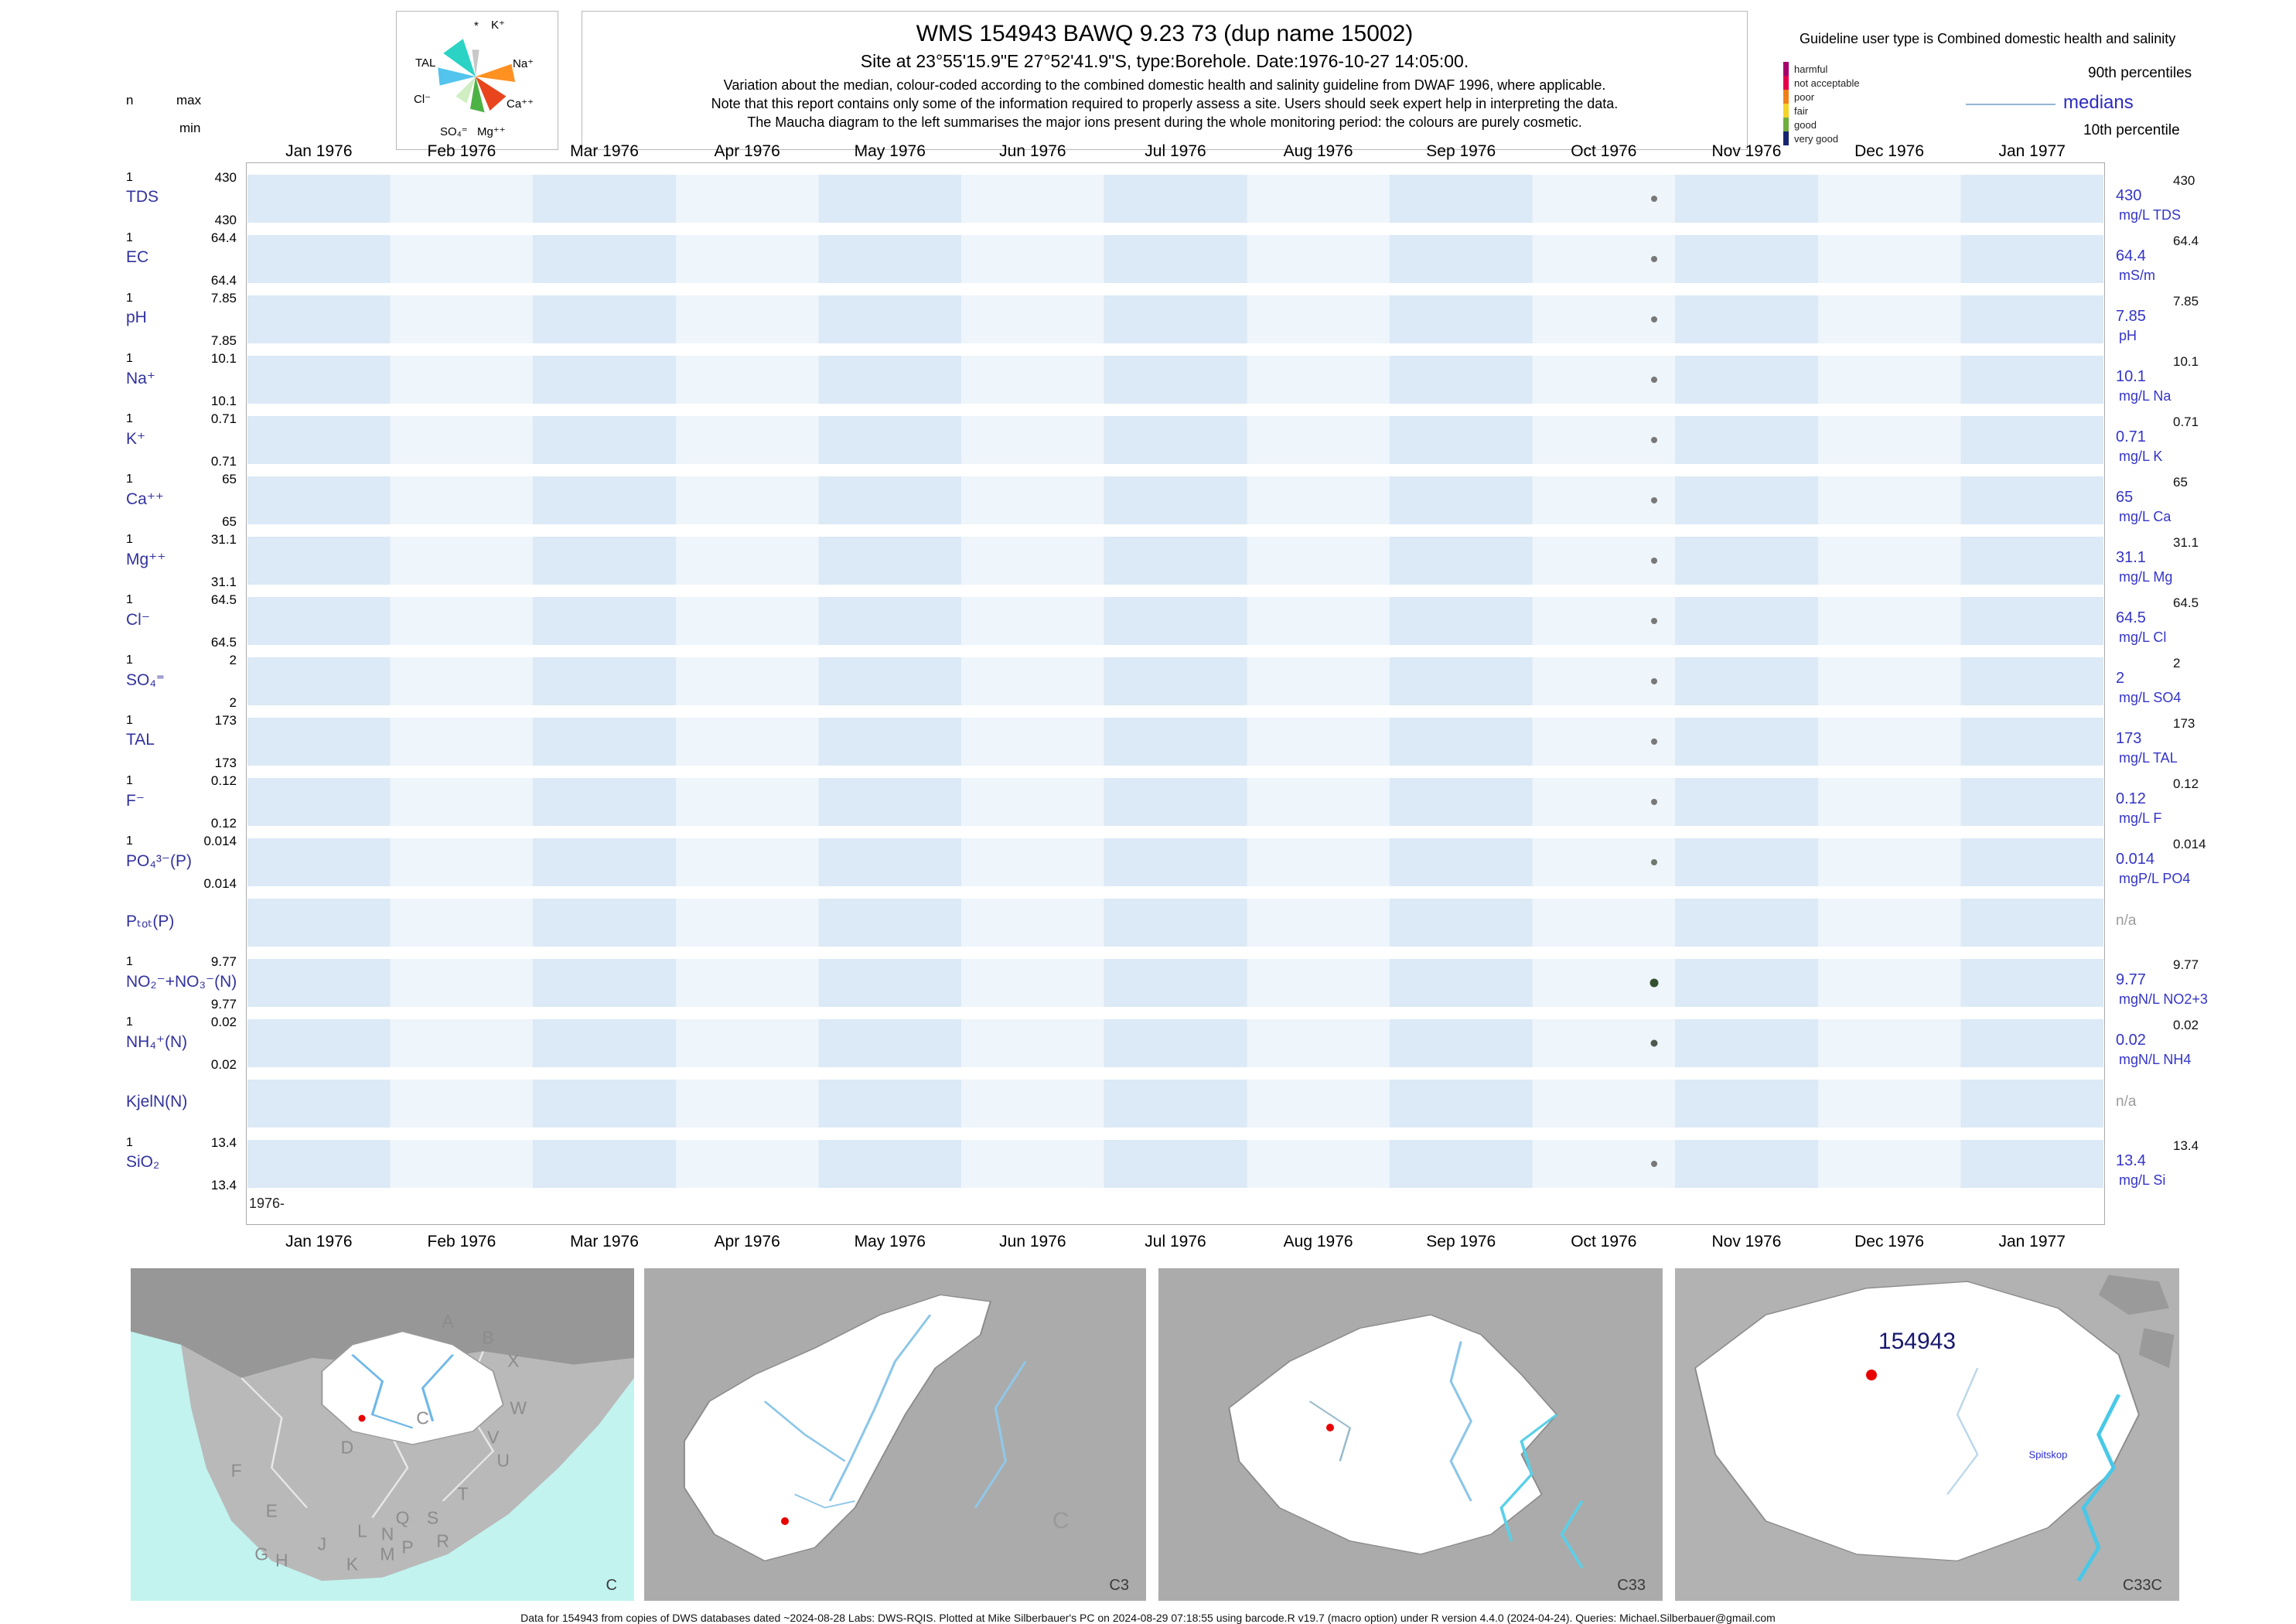 This screenshot has width=2296, height=1624. I want to click on median-value: 10.1, so click(2131, 376).